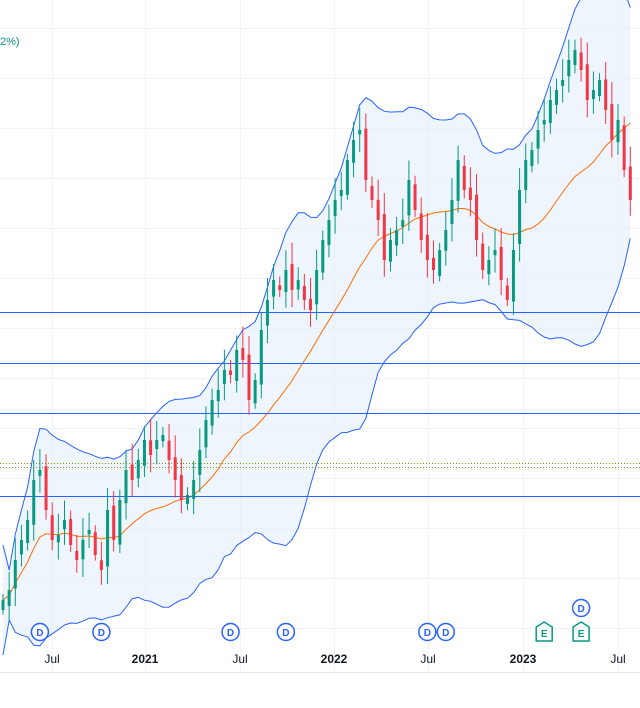  I want to click on time-axis: Jul 2021 Jul 2022 Jul 2023 Jul, so click(334, 659).